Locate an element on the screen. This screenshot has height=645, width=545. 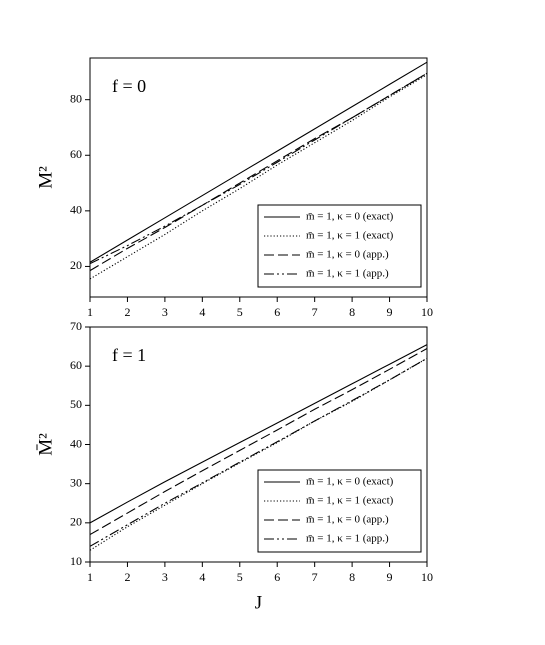
annotation: f = 1 is located at coordinates (129, 355).